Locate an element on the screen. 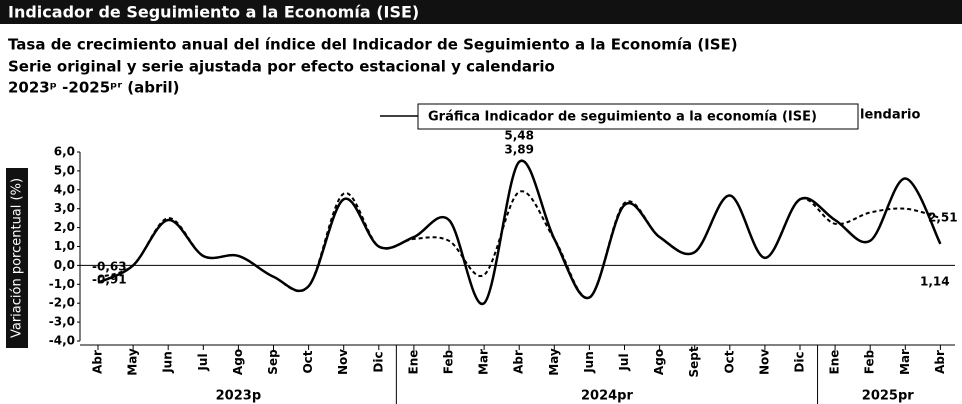 The image size is (962, 404). y-tick-label: -2,0 is located at coordinates (62, 303).